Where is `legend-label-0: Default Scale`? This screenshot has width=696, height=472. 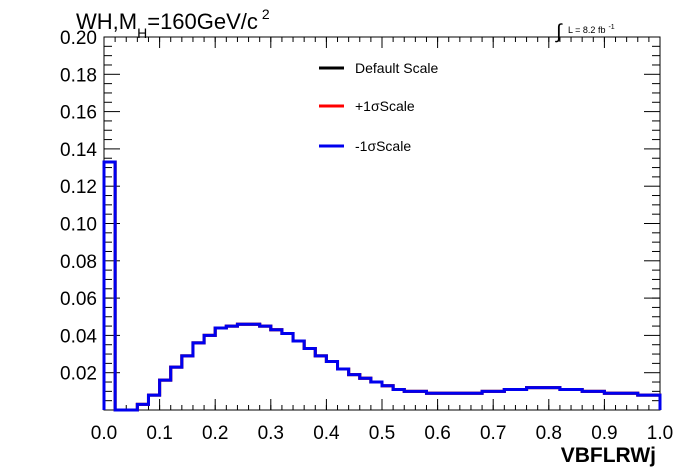 legend-label-0: Default Scale is located at coordinates (396, 68).